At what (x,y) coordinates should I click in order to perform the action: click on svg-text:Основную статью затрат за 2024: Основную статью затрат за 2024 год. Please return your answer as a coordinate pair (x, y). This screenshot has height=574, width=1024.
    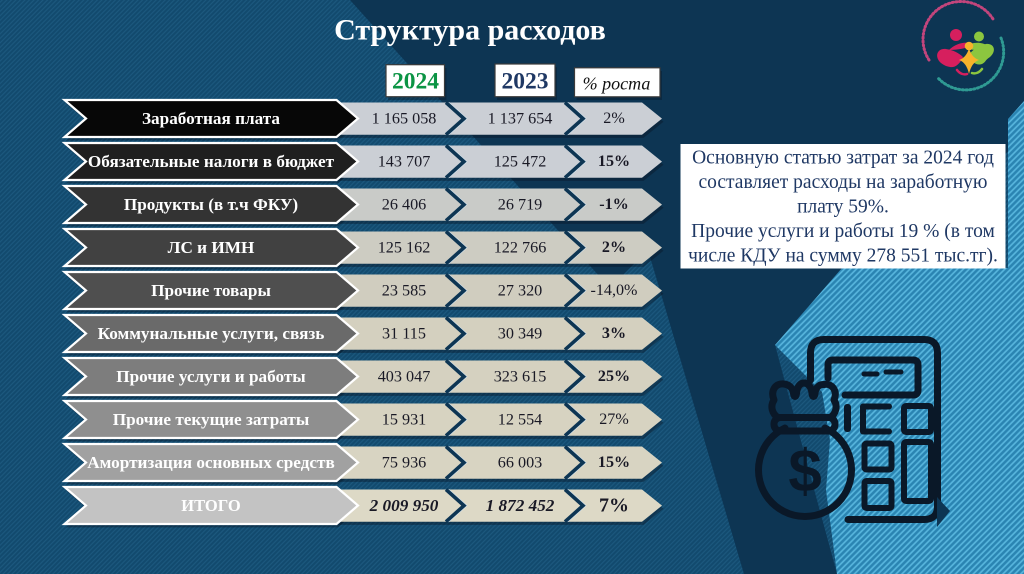
    Looking at the image, I should click on (843, 158).